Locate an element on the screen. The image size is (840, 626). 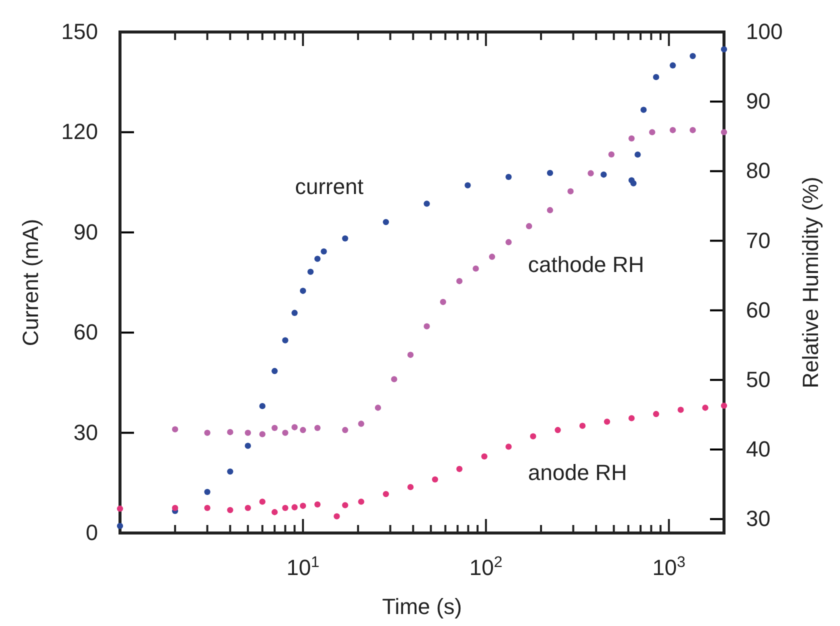
series-label: cathode RH is located at coordinates (586, 264).